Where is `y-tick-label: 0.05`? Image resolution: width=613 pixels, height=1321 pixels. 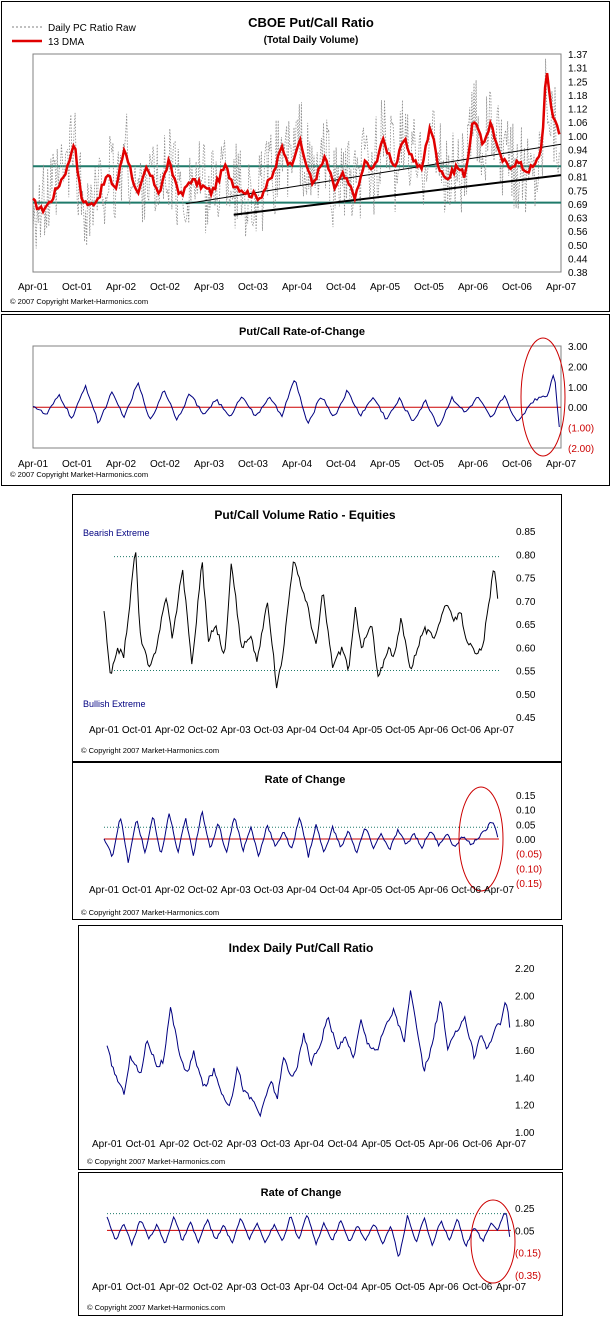
y-tick-label: 0.05 is located at coordinates (525, 1231).